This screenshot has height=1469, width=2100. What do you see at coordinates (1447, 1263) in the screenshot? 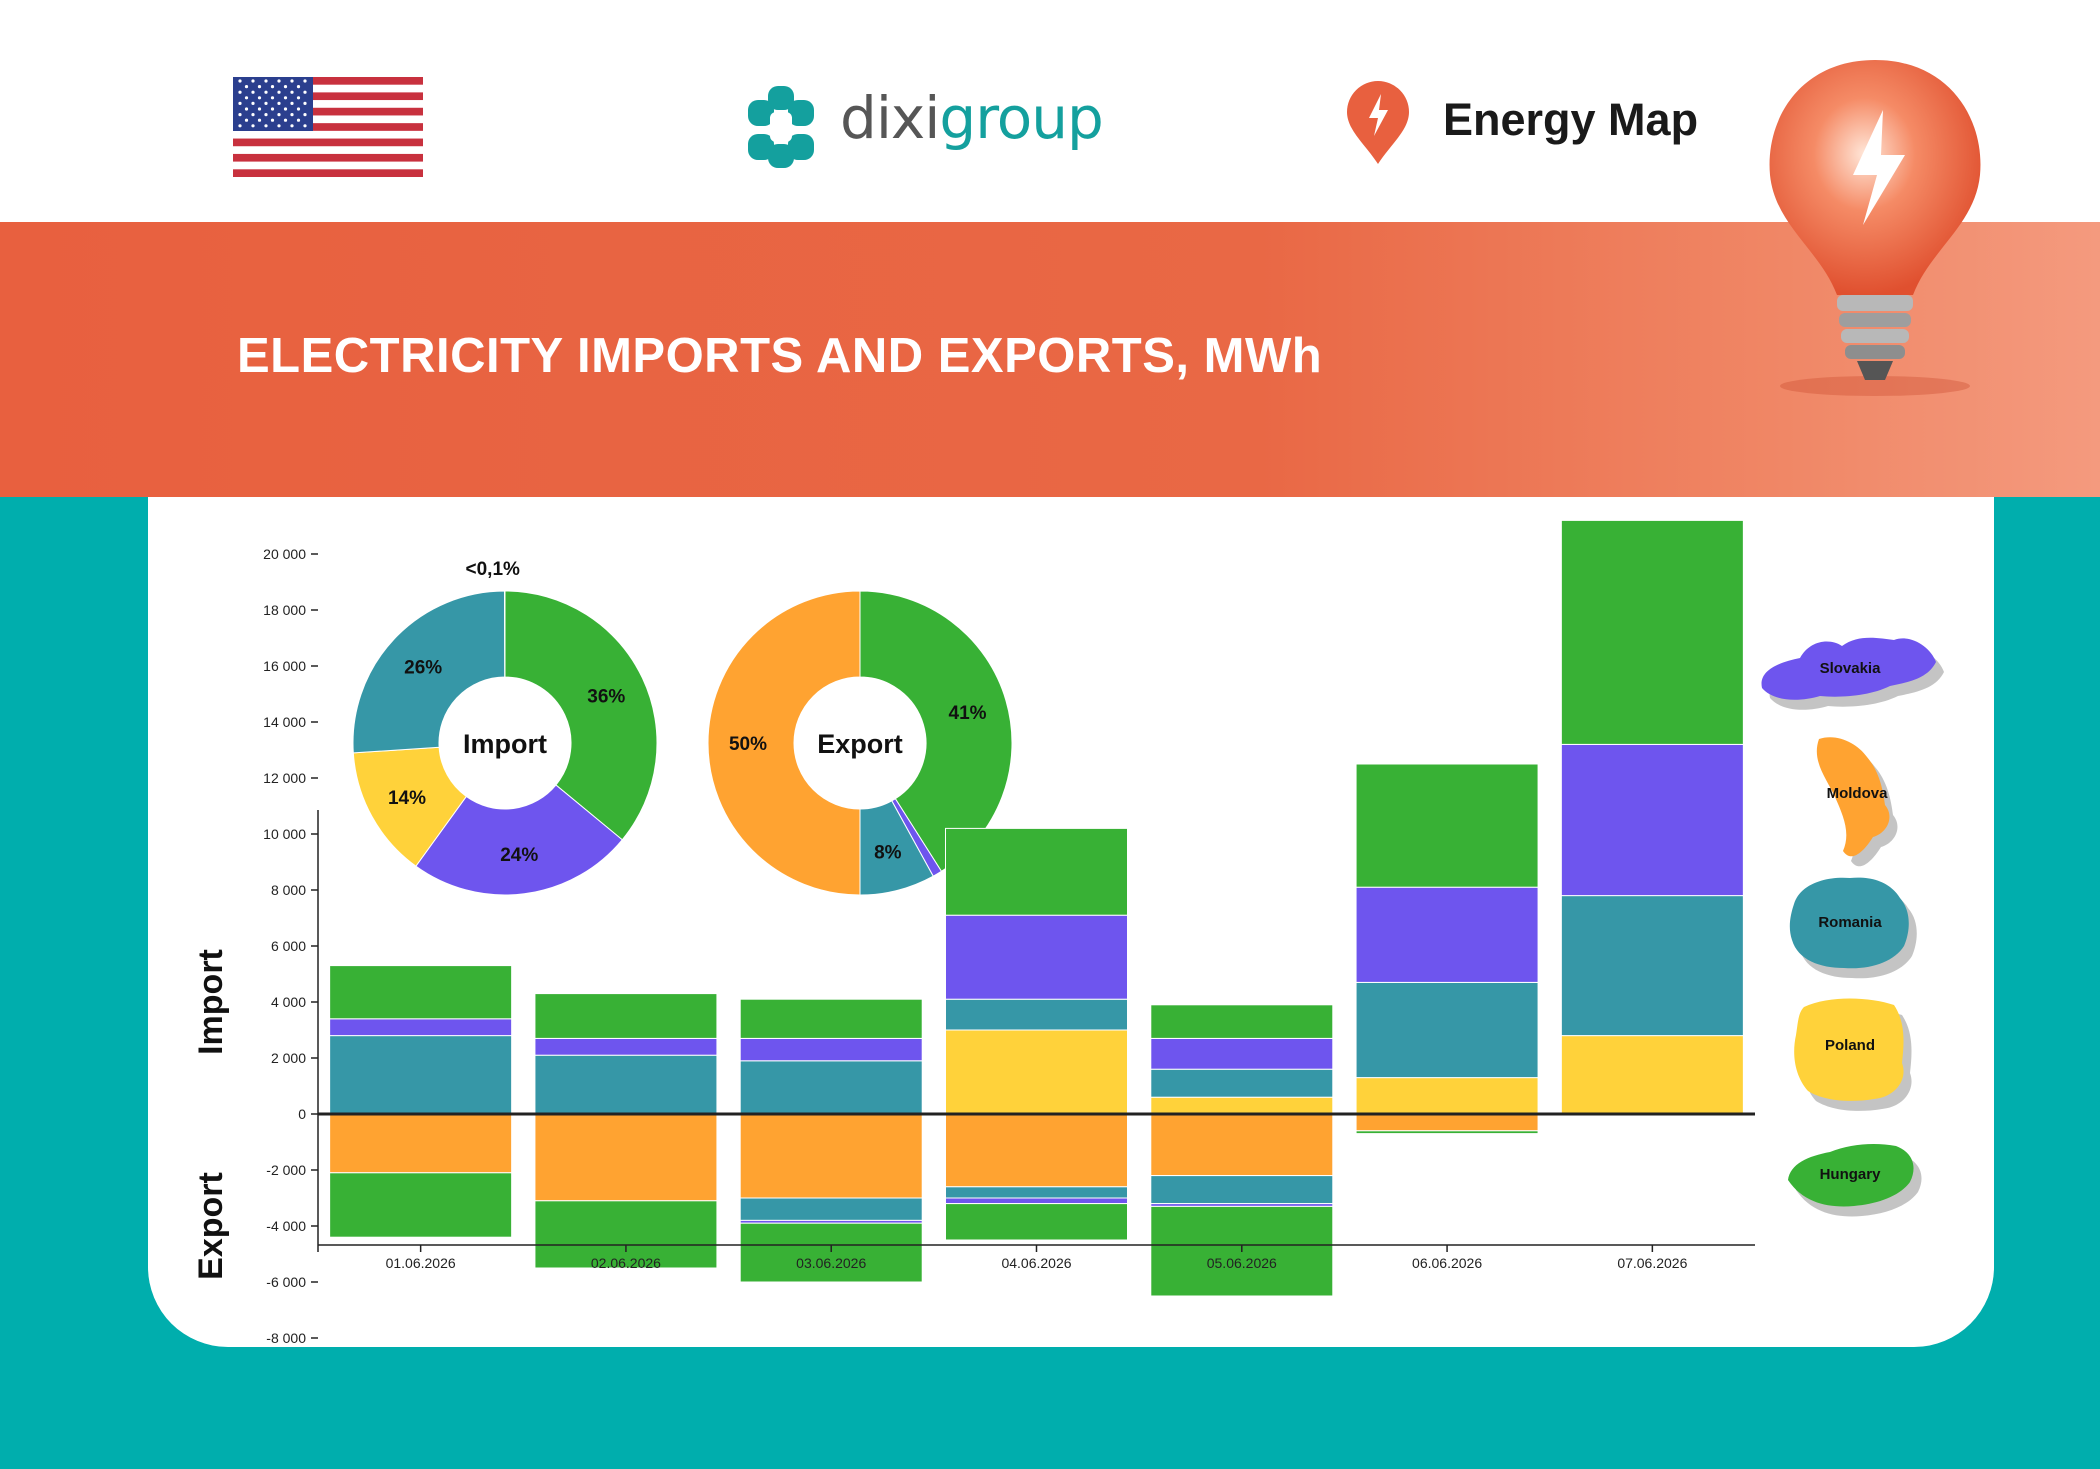
I see `x-tick-label-5: 06.06.2026` at bounding box center [1447, 1263].